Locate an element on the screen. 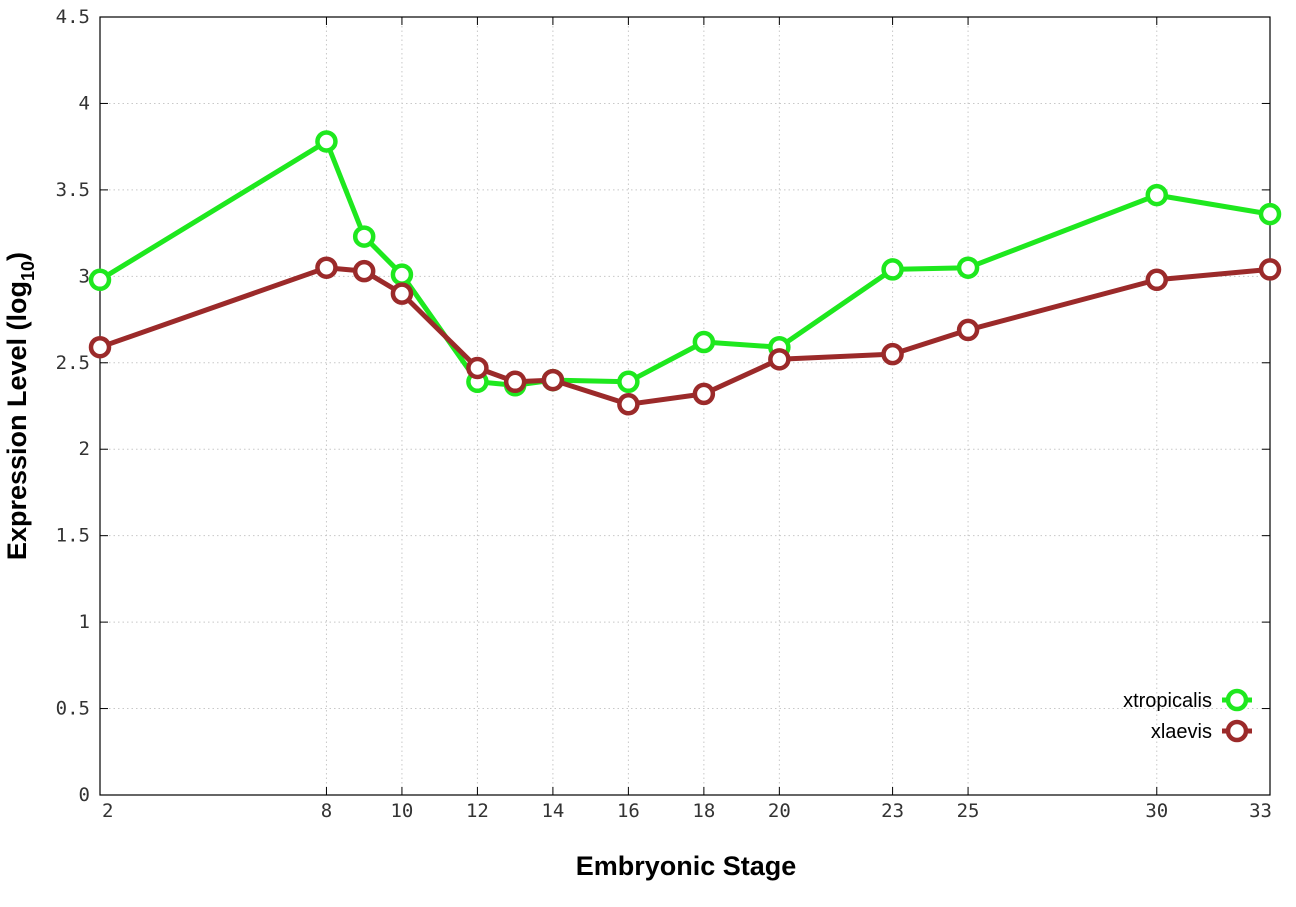 This screenshot has width=1296, height=907. x-tick-label: 25 is located at coordinates (968, 811).